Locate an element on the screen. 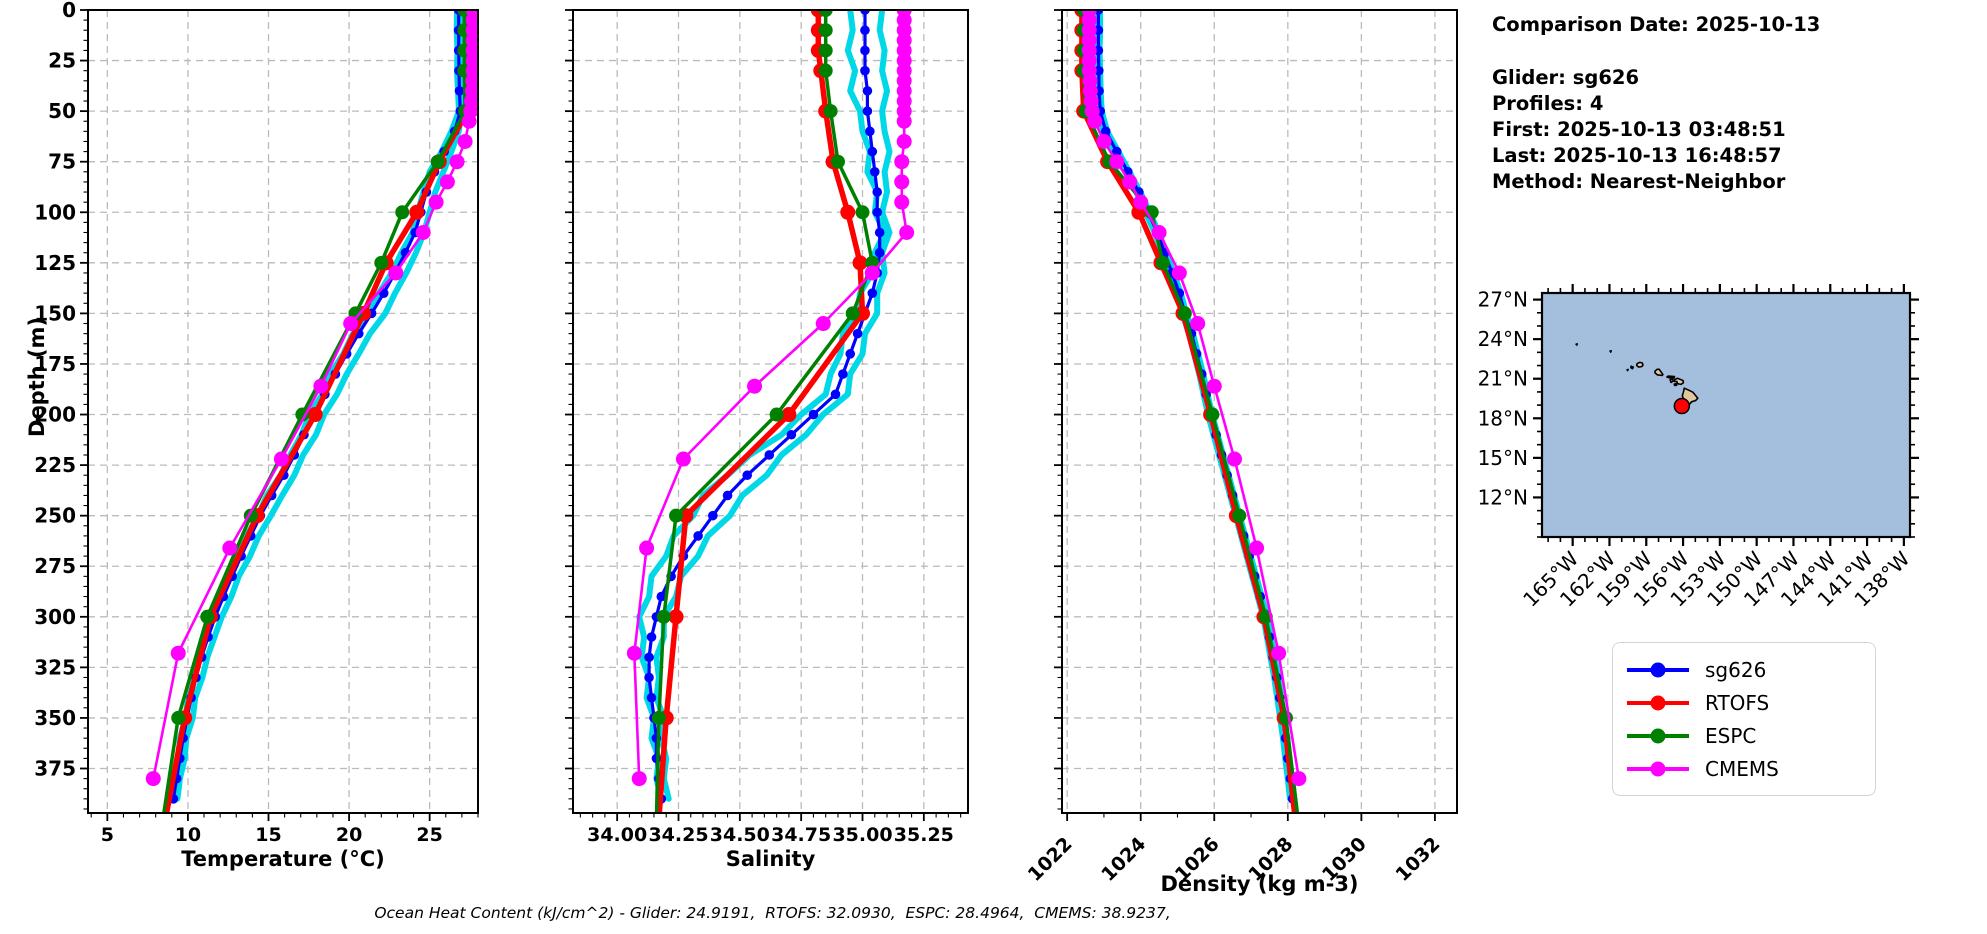  espc-line-swatch is located at coordinates (1658, 735).